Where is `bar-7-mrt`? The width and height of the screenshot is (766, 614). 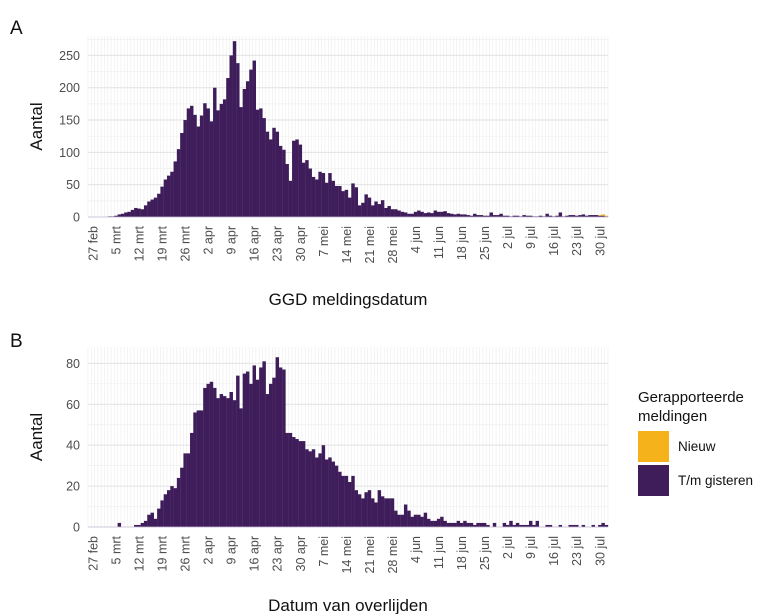 bar-7-mrt is located at coordinates (122, 215).